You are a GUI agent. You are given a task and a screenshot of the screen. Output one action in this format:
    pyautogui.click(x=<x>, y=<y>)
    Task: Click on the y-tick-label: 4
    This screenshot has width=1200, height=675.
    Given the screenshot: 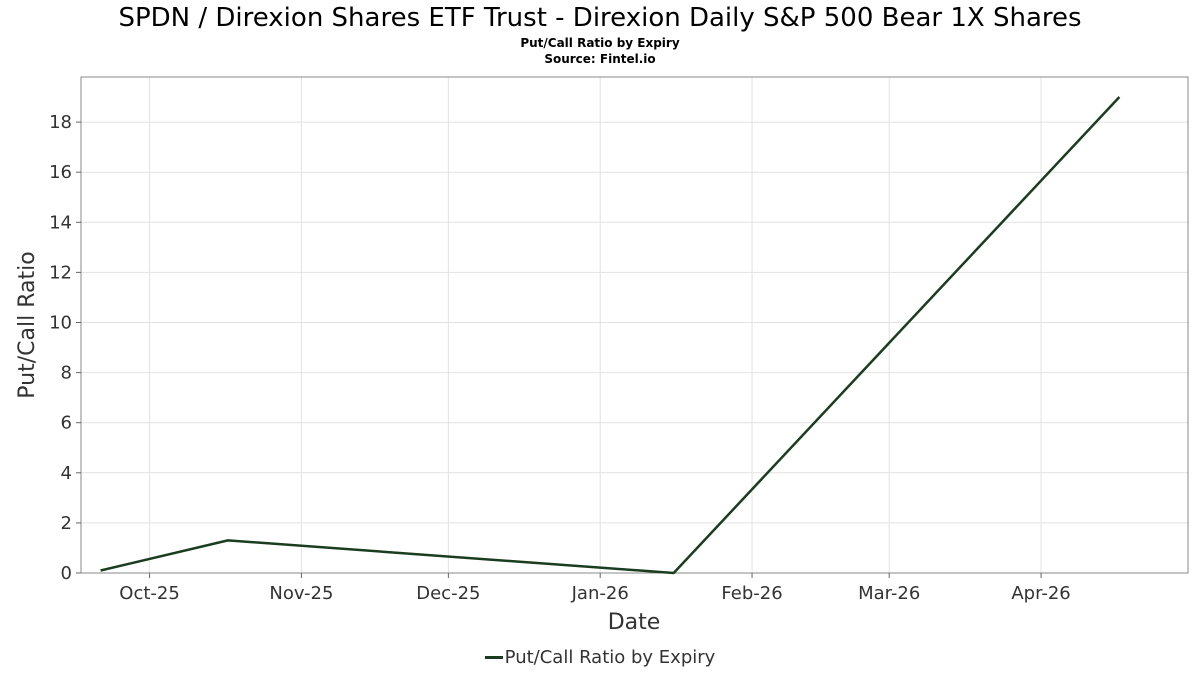 What is the action you would take?
    pyautogui.click(x=66, y=473)
    